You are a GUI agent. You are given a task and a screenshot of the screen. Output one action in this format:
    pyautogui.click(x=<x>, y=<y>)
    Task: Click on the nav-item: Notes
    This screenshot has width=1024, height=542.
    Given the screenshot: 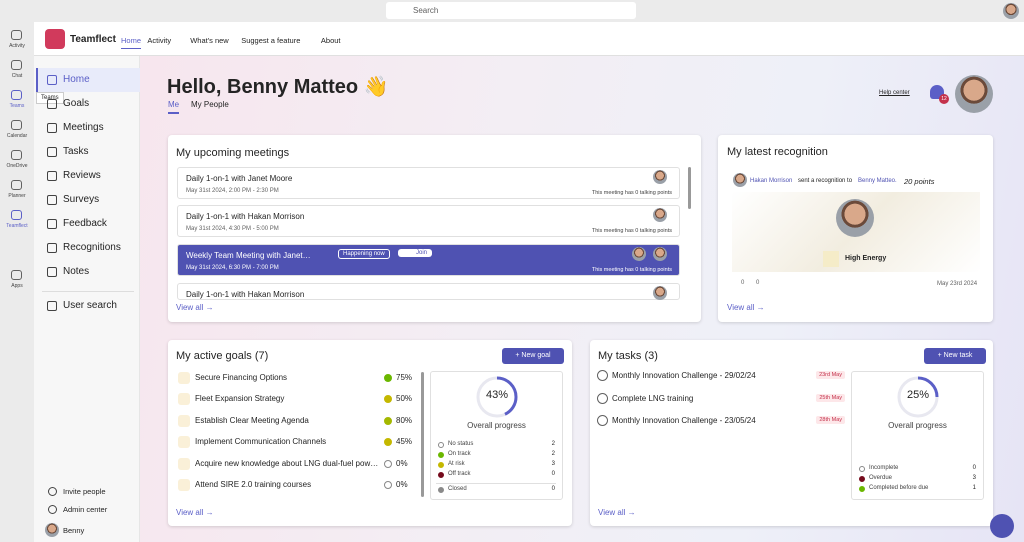 What is the action you would take?
    pyautogui.click(x=76, y=271)
    